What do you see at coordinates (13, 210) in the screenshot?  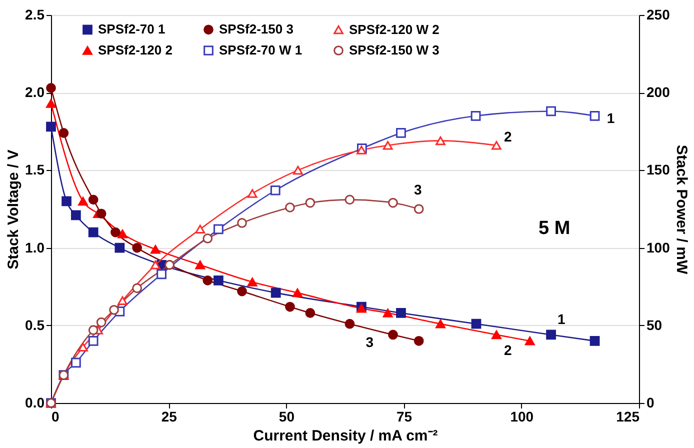 I see `y-axis-title: Stack Voltage / V` at bounding box center [13, 210].